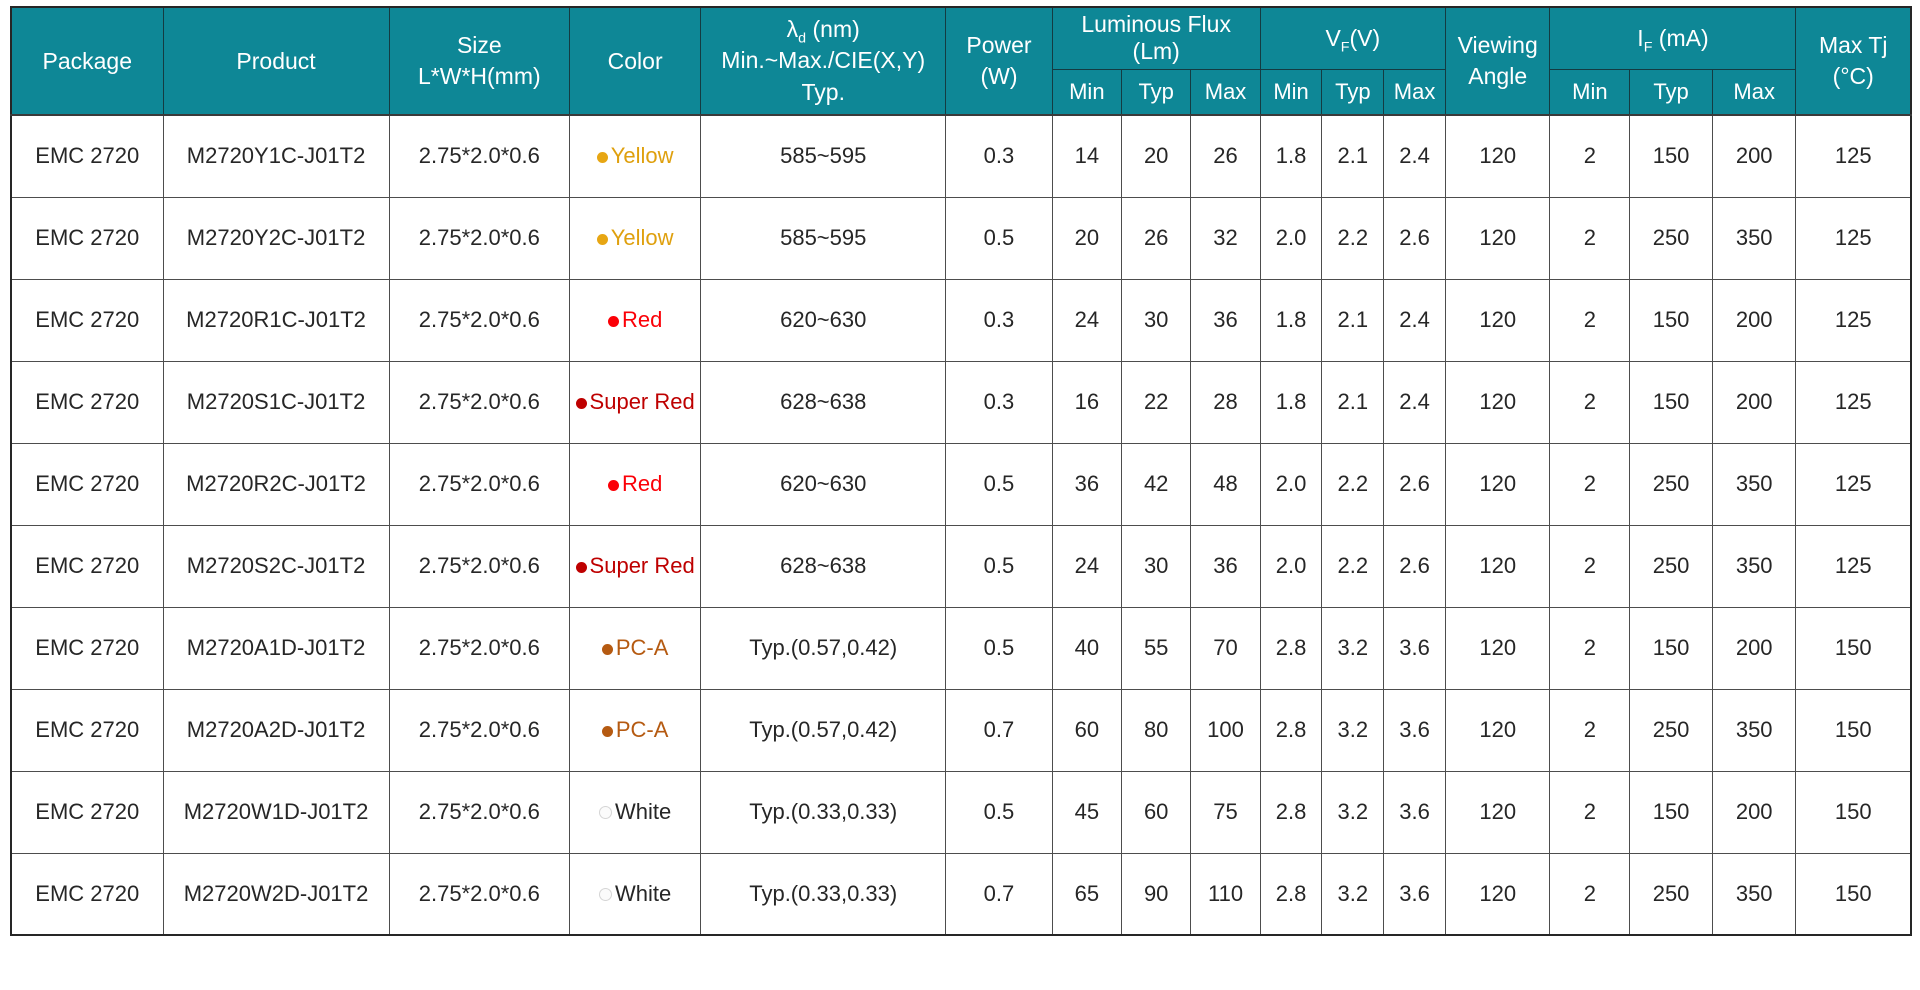 The image size is (1920, 990). Describe the element at coordinates (999, 156) in the screenshot. I see `cell-power: 0.3` at that location.